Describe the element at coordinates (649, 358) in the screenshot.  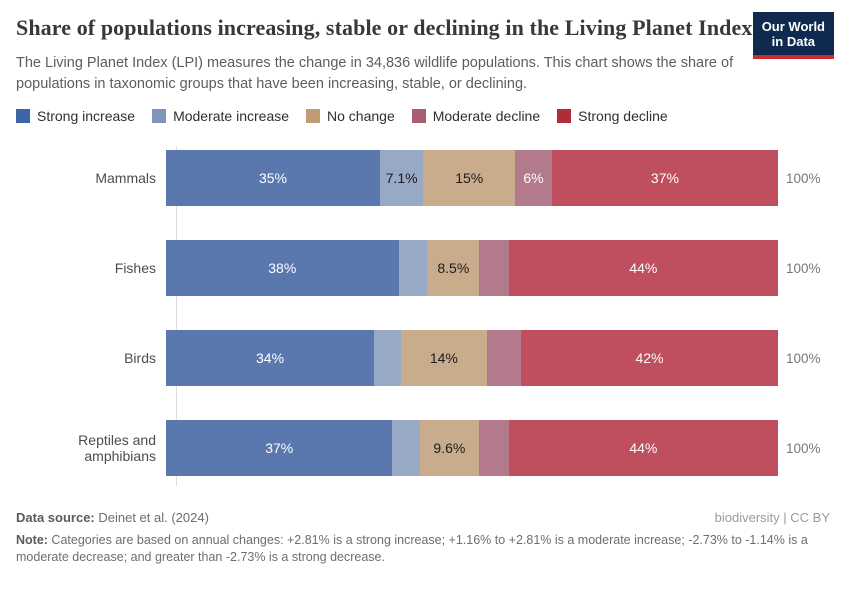
I see `bar-segment: 42%` at that location.